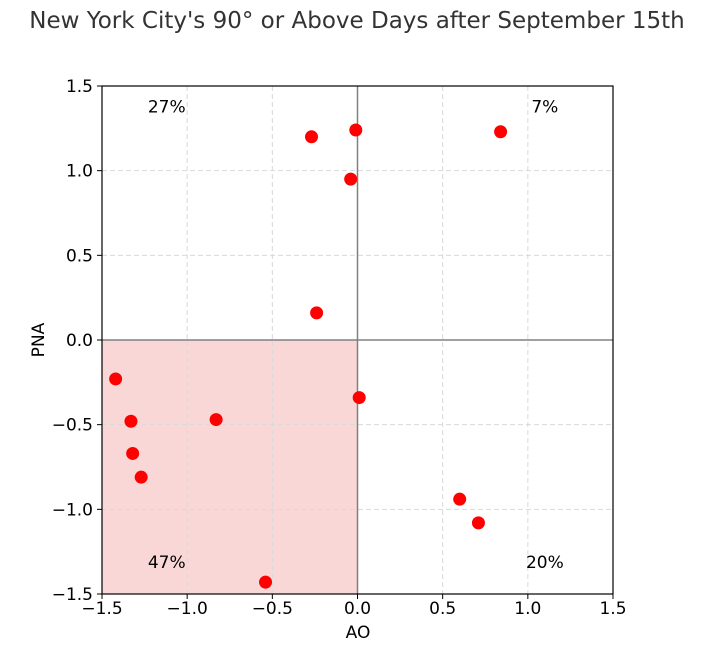 The image size is (712, 648). Describe the element at coordinates (527, 609) in the screenshot. I see `x-tick-label: 1.0` at that location.